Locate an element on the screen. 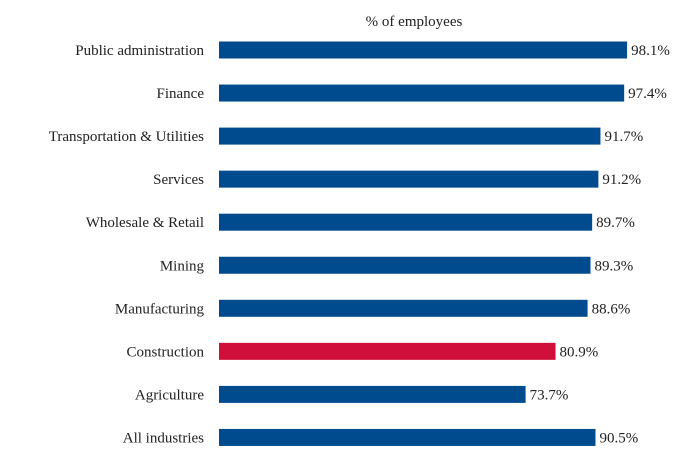 Image resolution: width=691 pixels, height=450 pixels. value-label-all-industries: 90.5% is located at coordinates (618, 438).